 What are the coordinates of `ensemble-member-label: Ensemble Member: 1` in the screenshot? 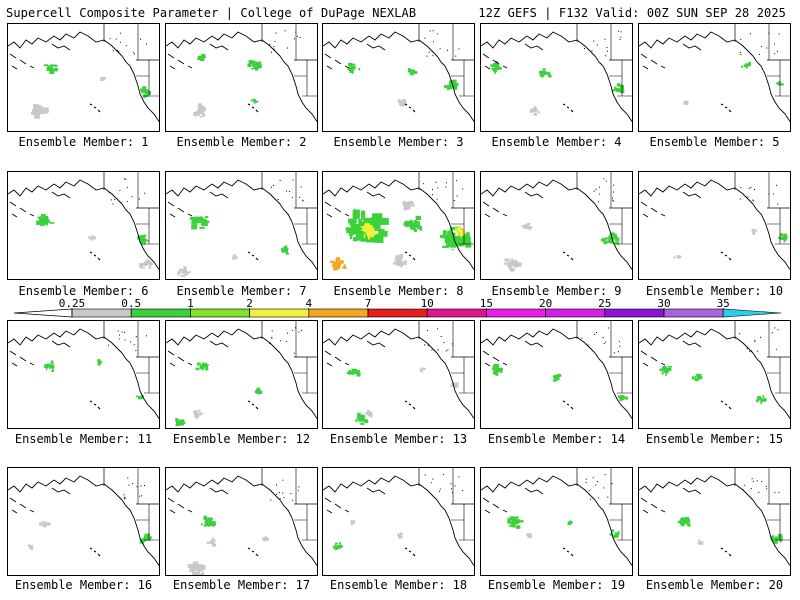 It's located at (83, 142).